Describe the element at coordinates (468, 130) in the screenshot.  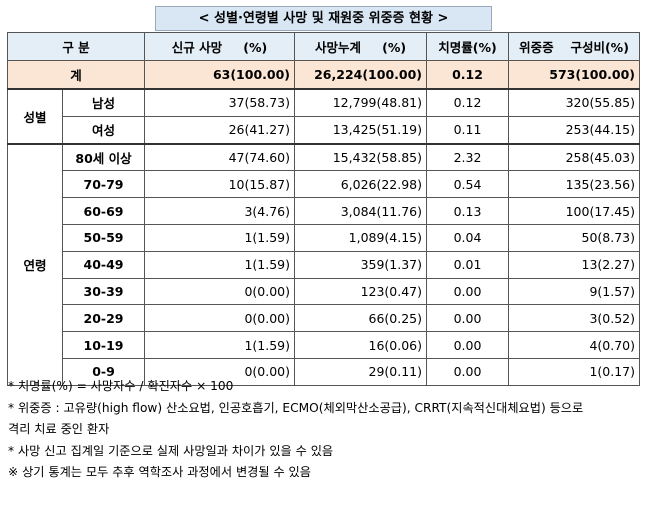
I see `fatality-cell: 0.11` at that location.